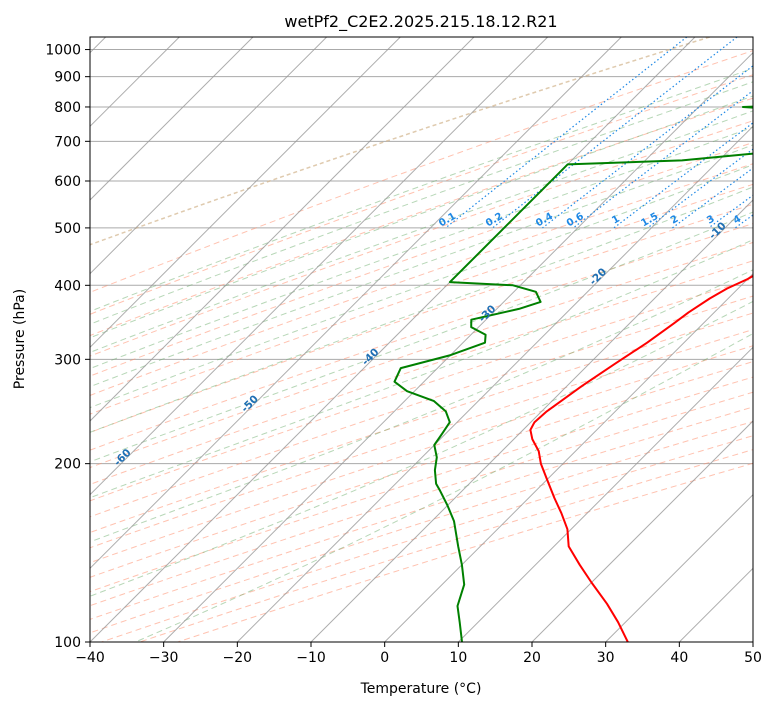 This screenshot has height=708, width=775. Describe the element at coordinates (738, 220) in the screenshot. I see `mixing-ratio-label: 4` at that location.